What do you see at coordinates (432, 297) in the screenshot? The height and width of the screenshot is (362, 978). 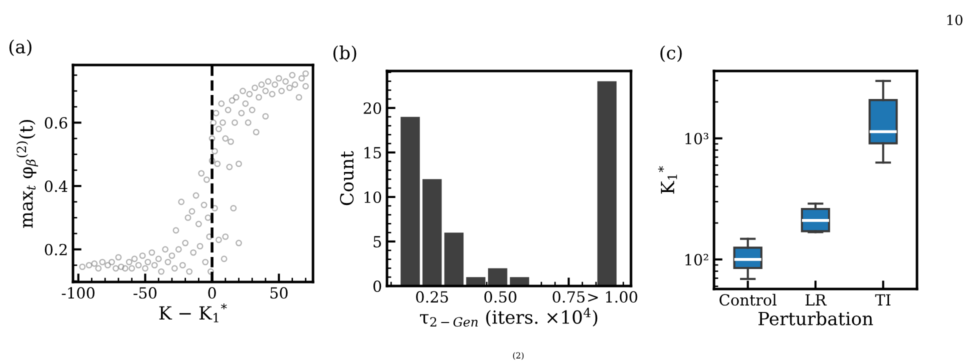 I see `x-tick-label: 0.25` at bounding box center [432, 297].